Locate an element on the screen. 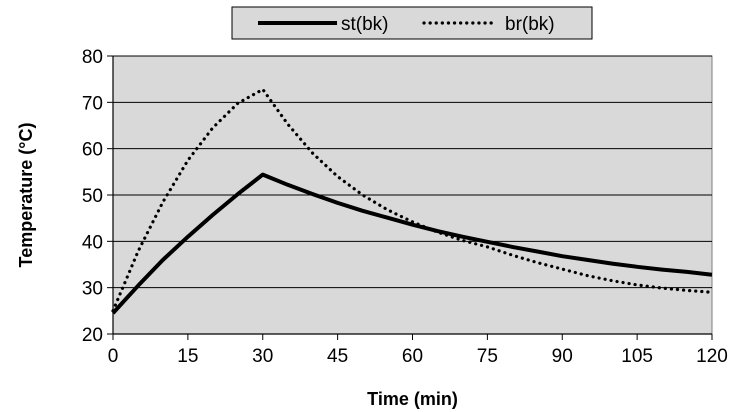 This screenshot has height=412, width=736. x-axis-ticks: 0 15 30 45 60 75 90 105 120 is located at coordinates (418, 350).